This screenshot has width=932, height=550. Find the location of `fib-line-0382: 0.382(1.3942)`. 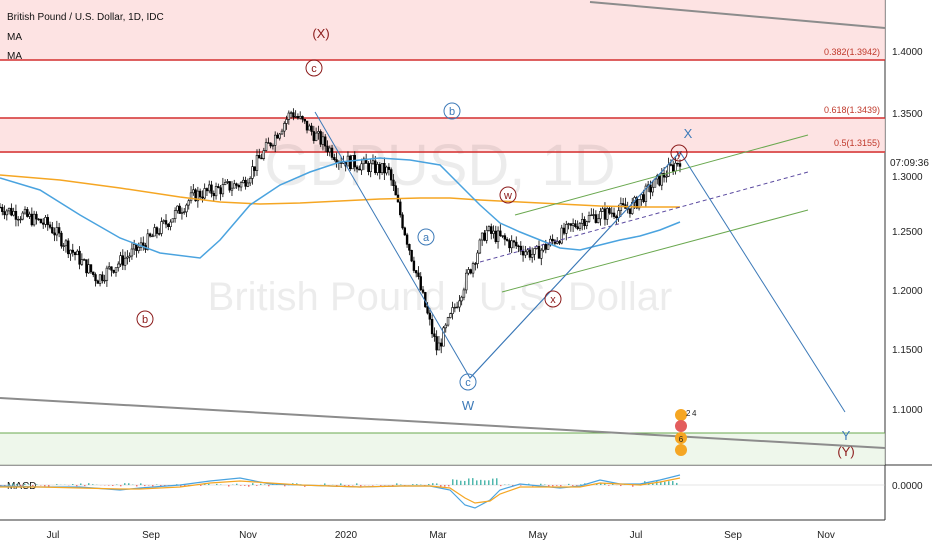

fib-line-0382: 0.382(1.3942) is located at coordinates (442, 54).